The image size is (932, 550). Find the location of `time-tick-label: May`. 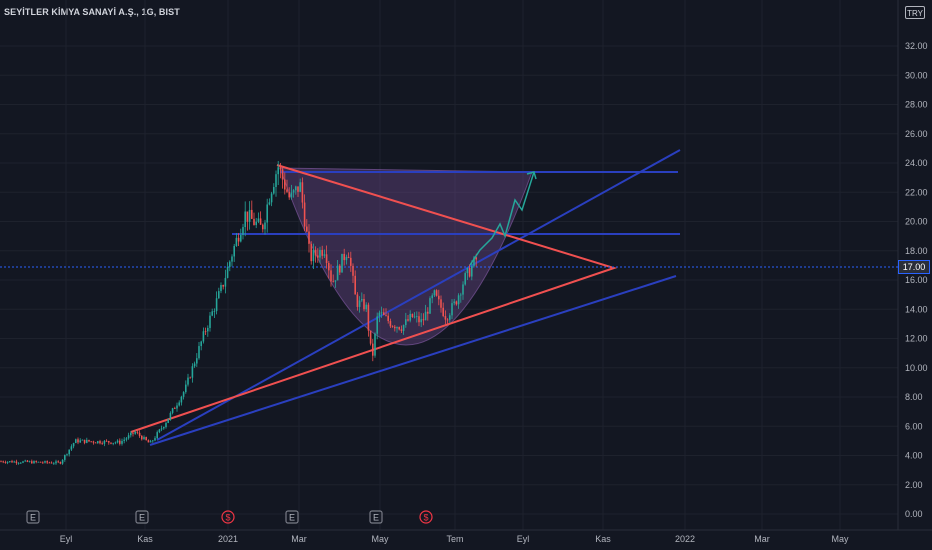

time-tick-label: May is located at coordinates (840, 539).